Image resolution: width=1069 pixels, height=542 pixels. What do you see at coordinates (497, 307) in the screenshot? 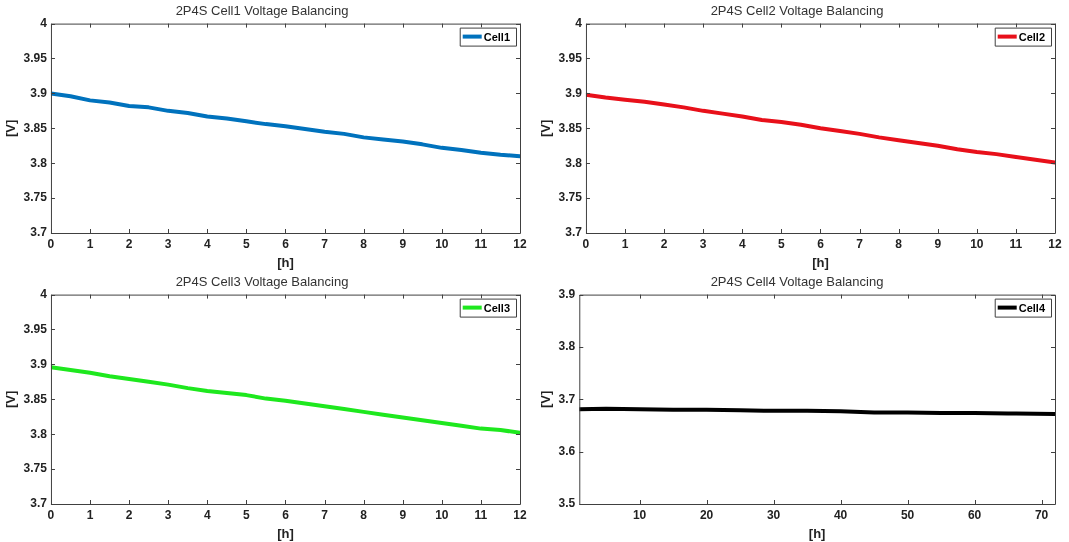
I see `legend-label: Cell3` at bounding box center [497, 307].